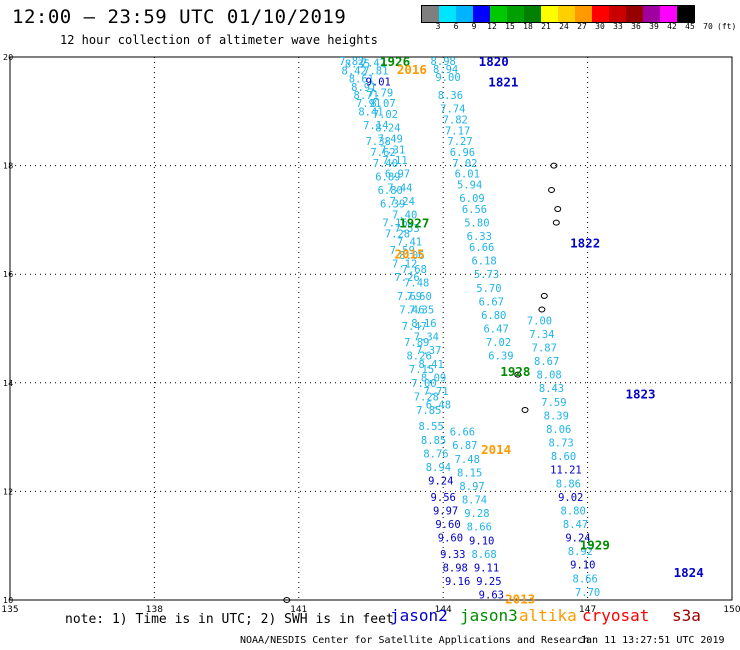 The width and height of the screenshot is (740, 650). I want to click on wave-height-value: 8.43, so click(551, 389).